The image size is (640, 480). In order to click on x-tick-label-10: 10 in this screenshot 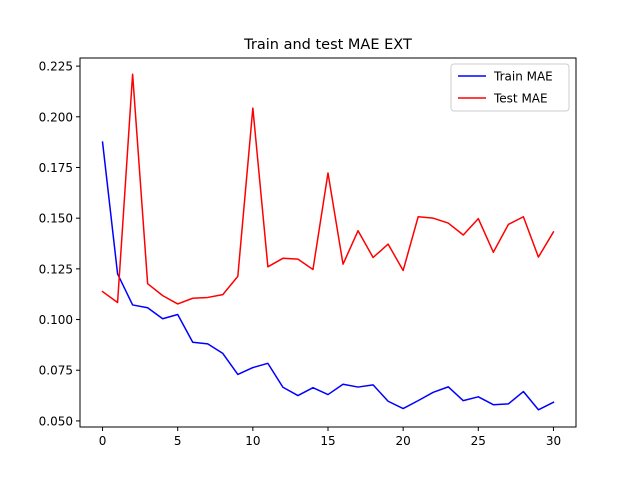, I will do `click(252, 441)`.